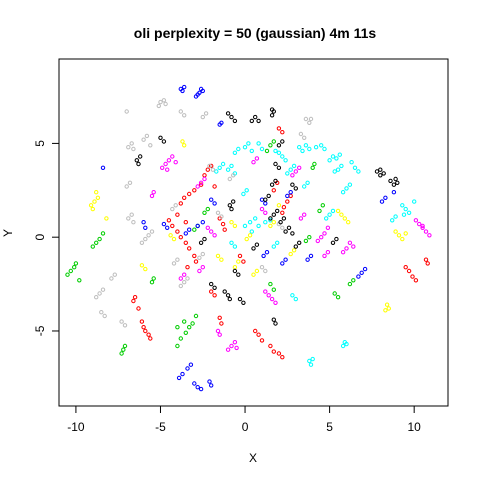 The height and width of the screenshot is (480, 480). What do you see at coordinates (255, 33) in the screenshot?
I see `chart-title: oli perplexity = 50 (gaussian) 4m 11s` at bounding box center [255, 33].